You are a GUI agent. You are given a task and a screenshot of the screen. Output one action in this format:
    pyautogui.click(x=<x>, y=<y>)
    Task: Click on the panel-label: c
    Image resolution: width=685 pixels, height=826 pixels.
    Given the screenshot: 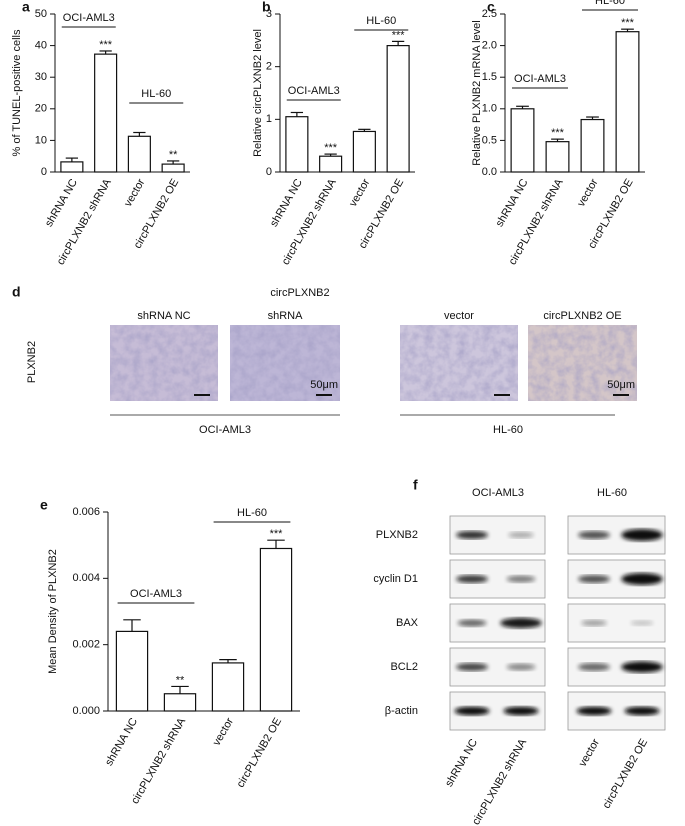 What is the action you would take?
    pyautogui.click(x=491, y=7)
    